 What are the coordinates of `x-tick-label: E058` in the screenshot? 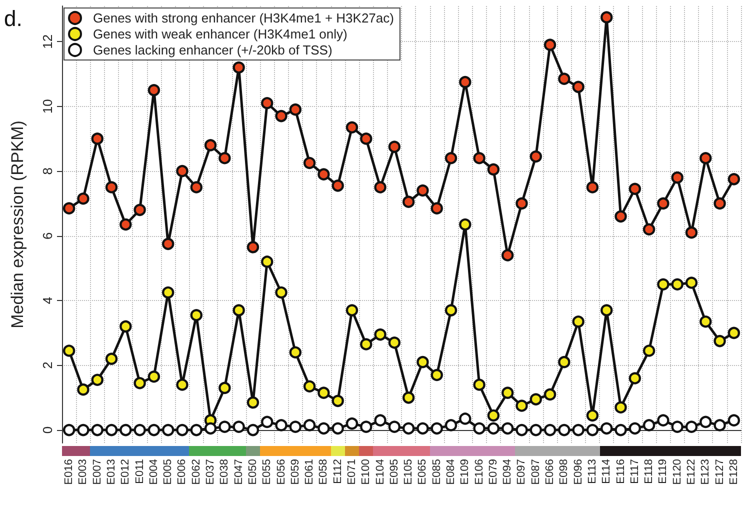 It's located at (324, 472).